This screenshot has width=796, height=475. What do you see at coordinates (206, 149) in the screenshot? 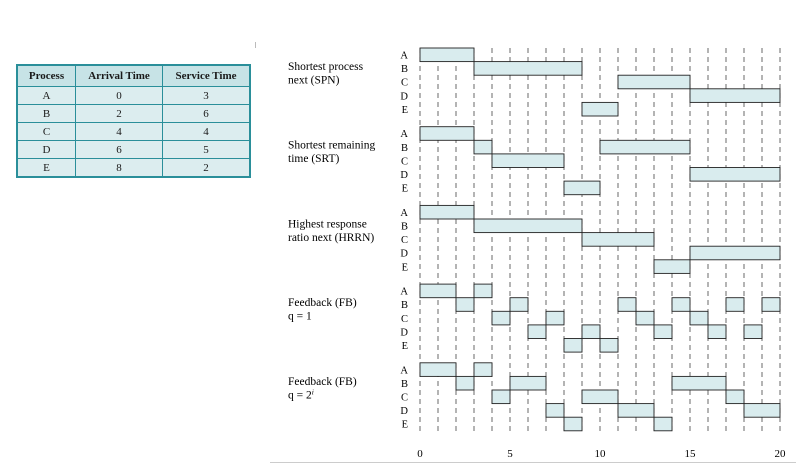
I see `cell-service: 5` at bounding box center [206, 149].